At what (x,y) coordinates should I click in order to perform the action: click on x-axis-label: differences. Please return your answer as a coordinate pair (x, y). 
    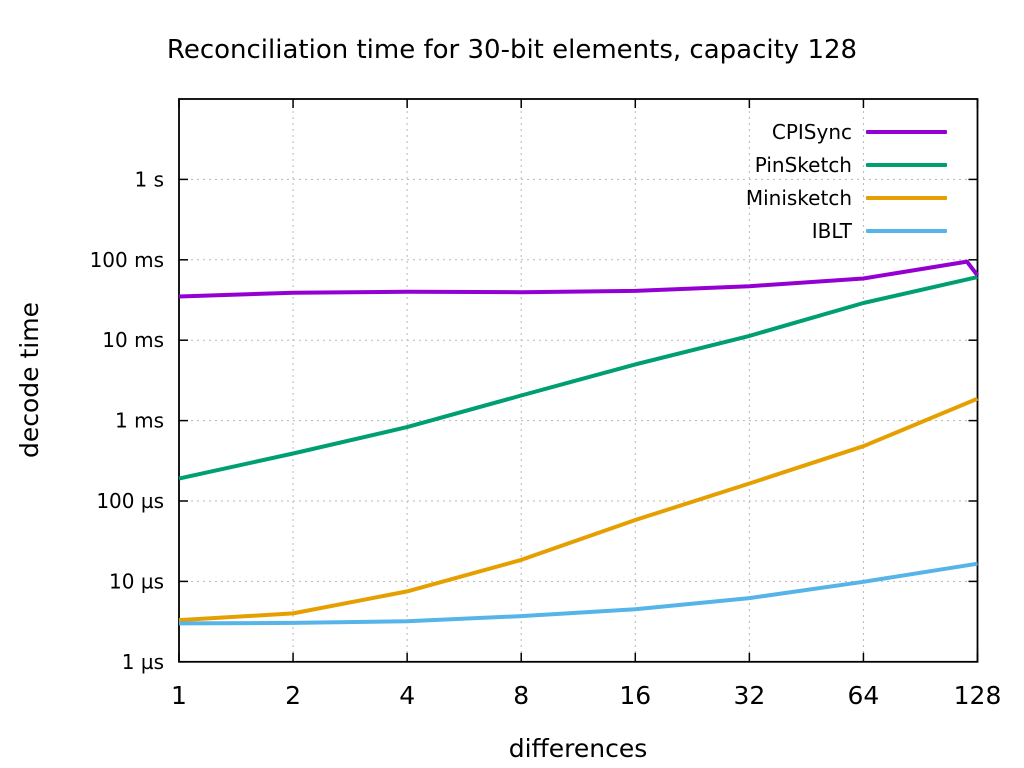
    Looking at the image, I should click on (578, 748).